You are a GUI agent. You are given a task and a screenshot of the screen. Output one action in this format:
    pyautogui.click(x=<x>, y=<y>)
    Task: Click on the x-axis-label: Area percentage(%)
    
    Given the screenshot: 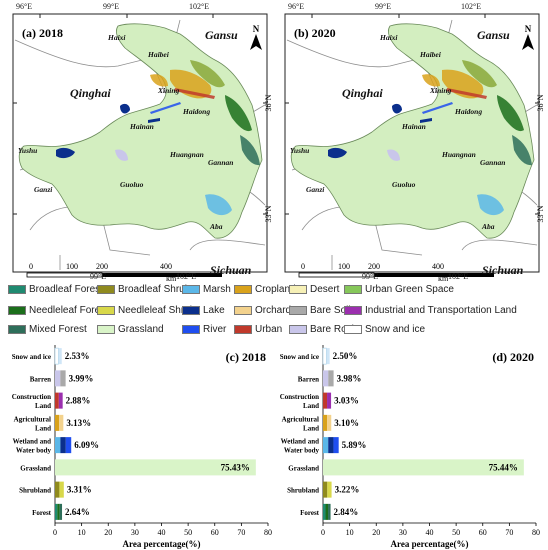 What is the action you would take?
    pyautogui.click(x=430, y=544)
    